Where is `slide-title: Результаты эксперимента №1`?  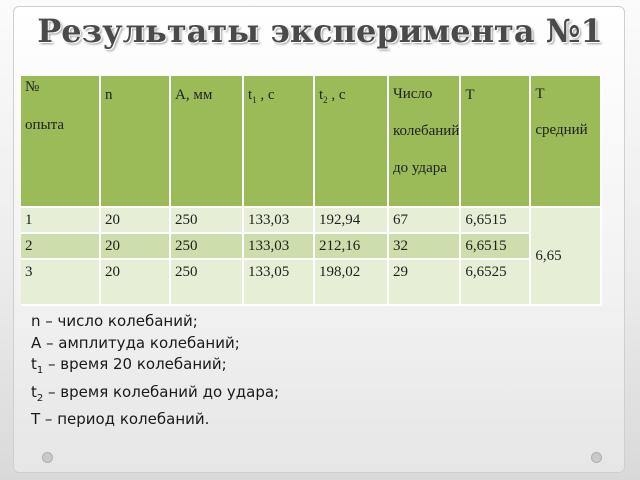 slide-title: Результаты эксперимента №1 is located at coordinates (320, 31).